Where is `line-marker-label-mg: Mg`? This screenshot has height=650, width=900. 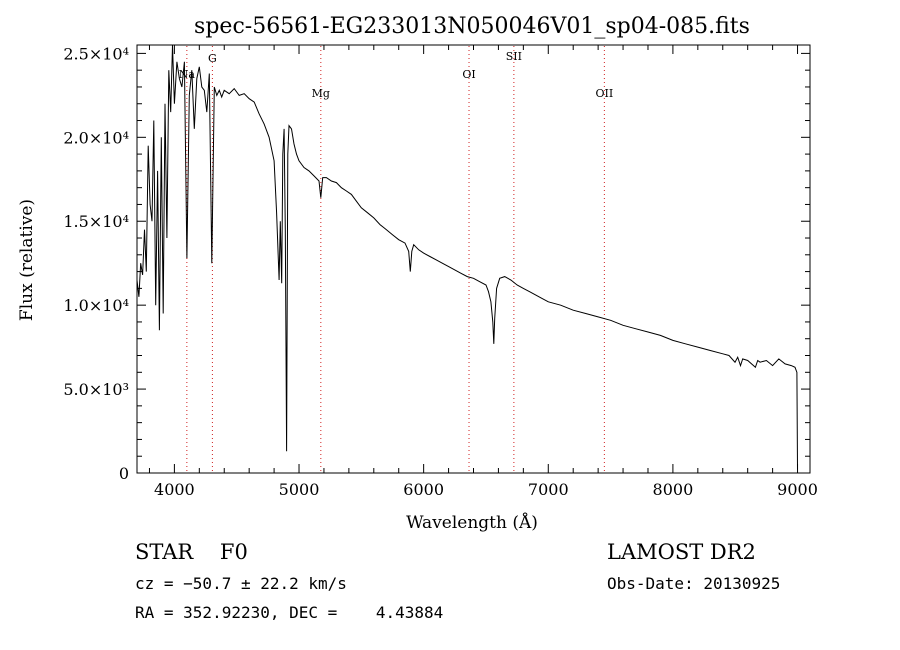
line-marker-label-mg: Mg is located at coordinates (321, 93).